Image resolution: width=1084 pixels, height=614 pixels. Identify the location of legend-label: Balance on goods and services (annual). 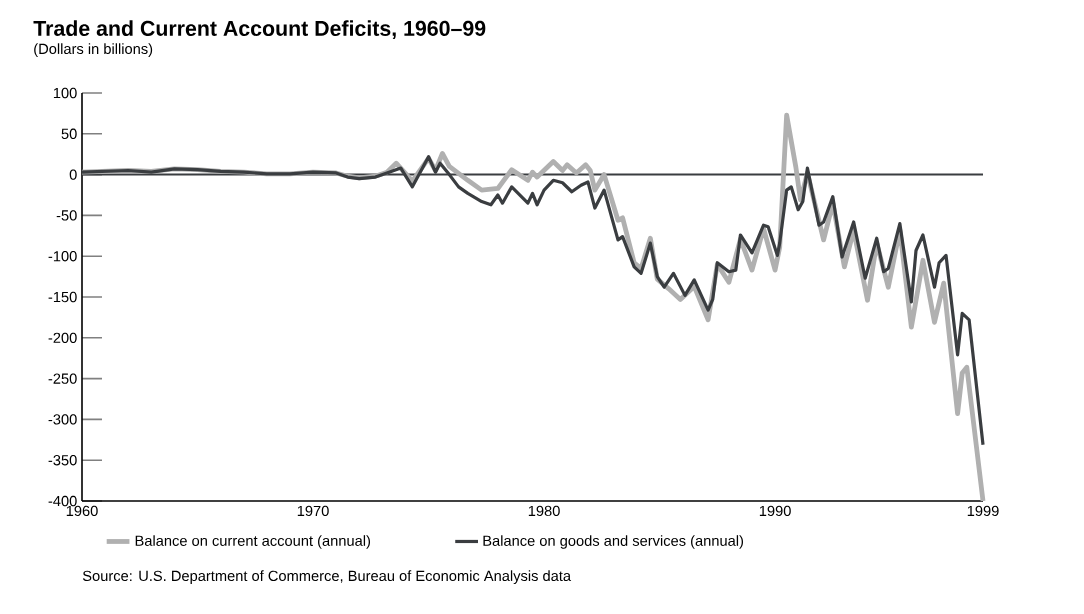
(613, 542).